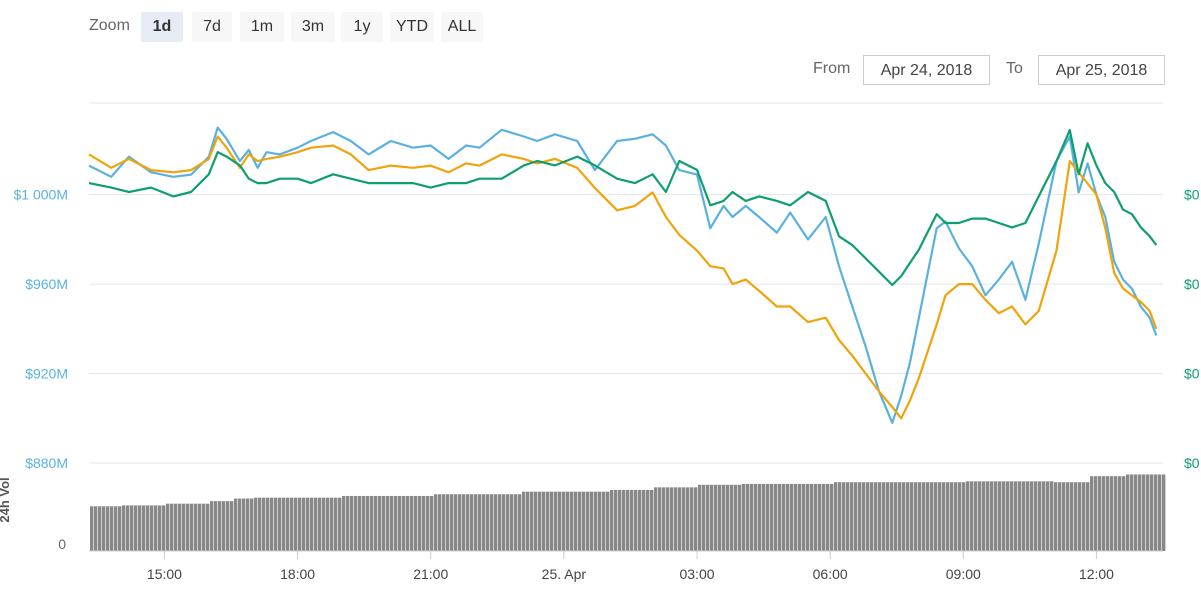  I want to click on to-date-input: Apr 25, 2018, so click(1101, 70).